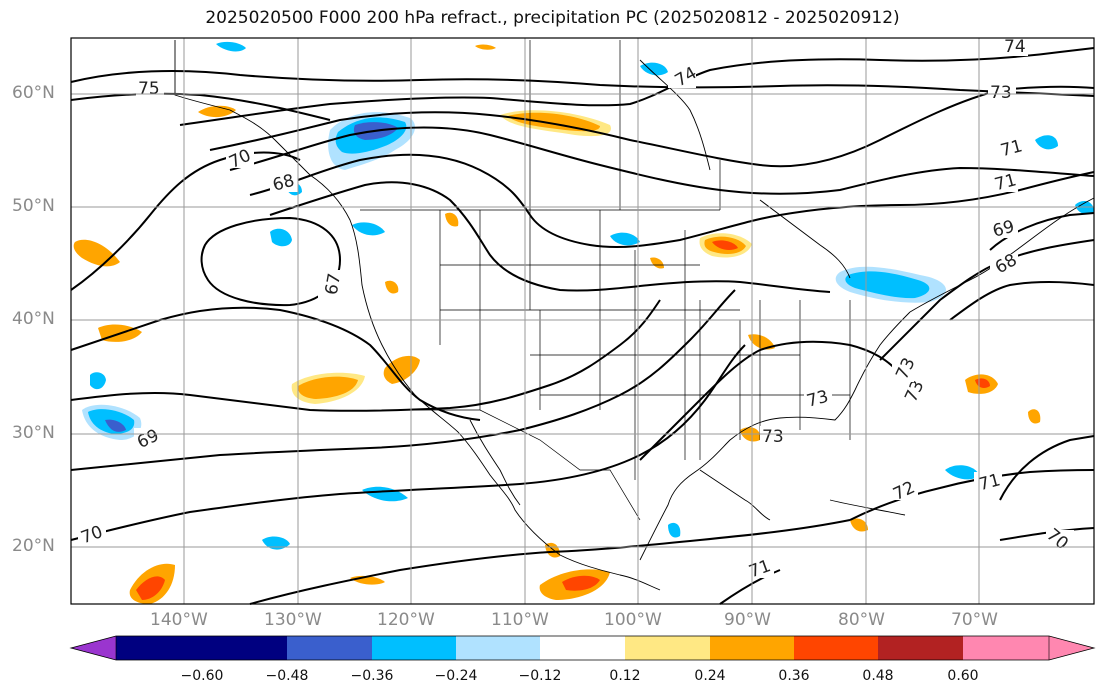 The height and width of the screenshot is (698, 1105). Describe the element at coordinates (33, 206) in the screenshot. I see `lat-label-50n: 50°N` at that location.